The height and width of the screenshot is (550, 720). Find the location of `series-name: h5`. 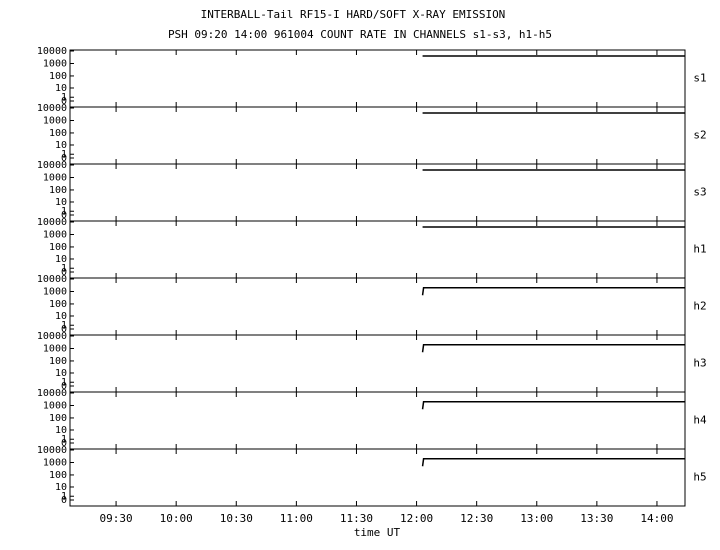

series-name: h5 is located at coordinates (699, 477).